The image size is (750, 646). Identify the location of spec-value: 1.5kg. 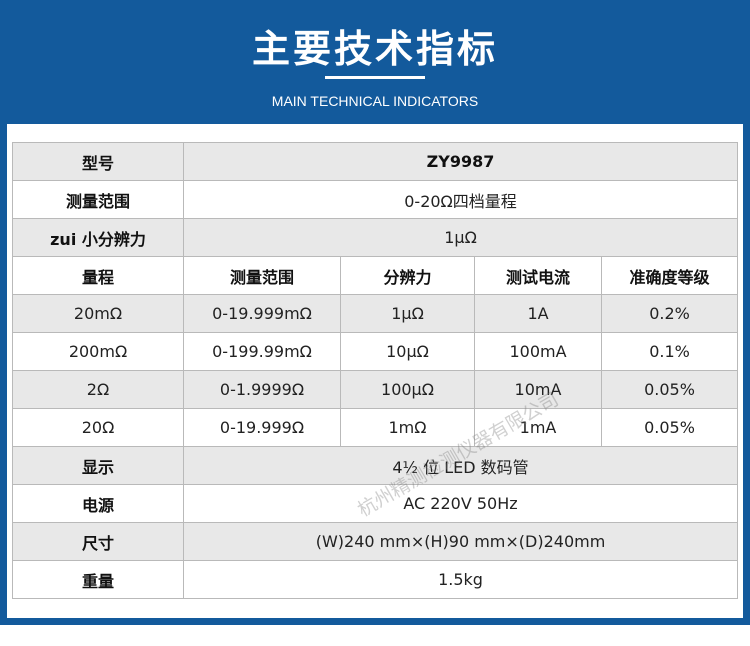
(460, 579).